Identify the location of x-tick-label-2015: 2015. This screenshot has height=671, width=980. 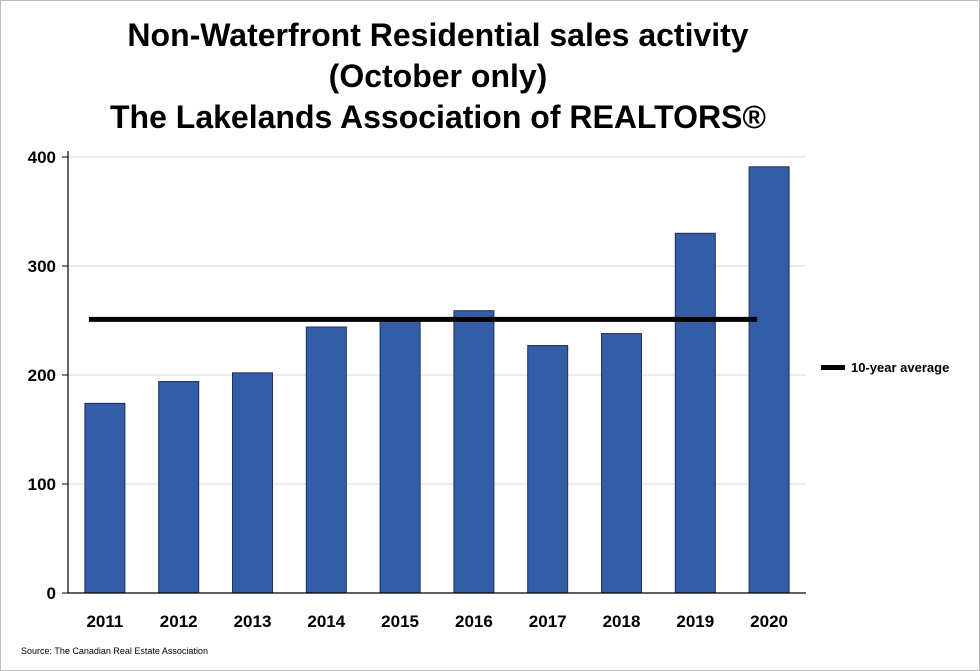
(400, 621).